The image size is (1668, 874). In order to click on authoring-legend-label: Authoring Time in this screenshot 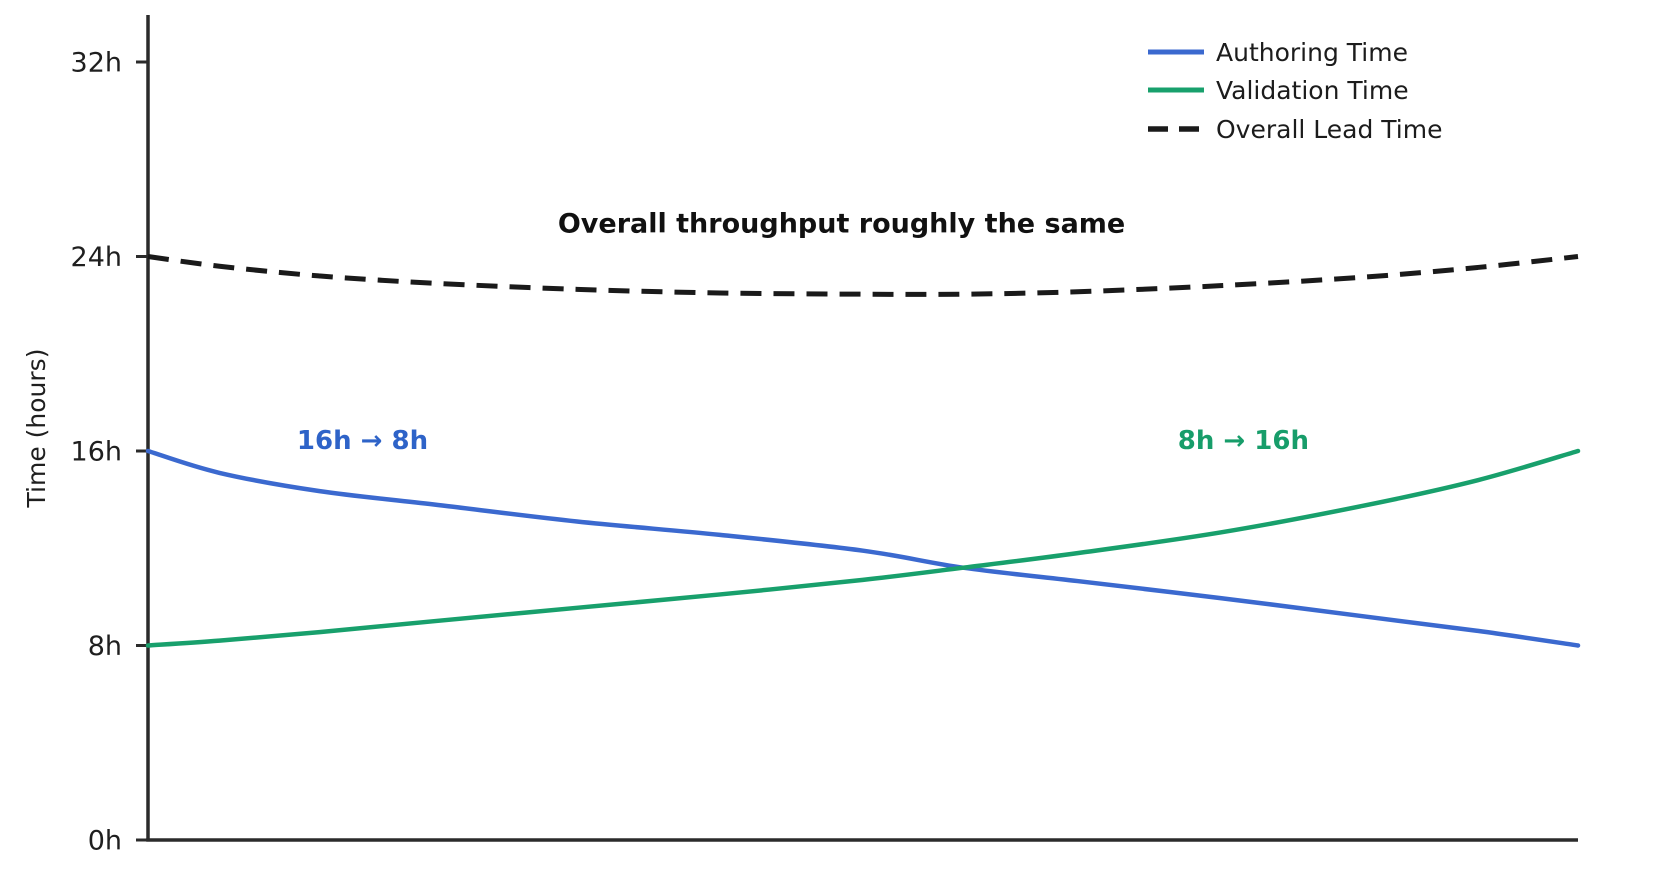, I will do `click(1312, 52)`.